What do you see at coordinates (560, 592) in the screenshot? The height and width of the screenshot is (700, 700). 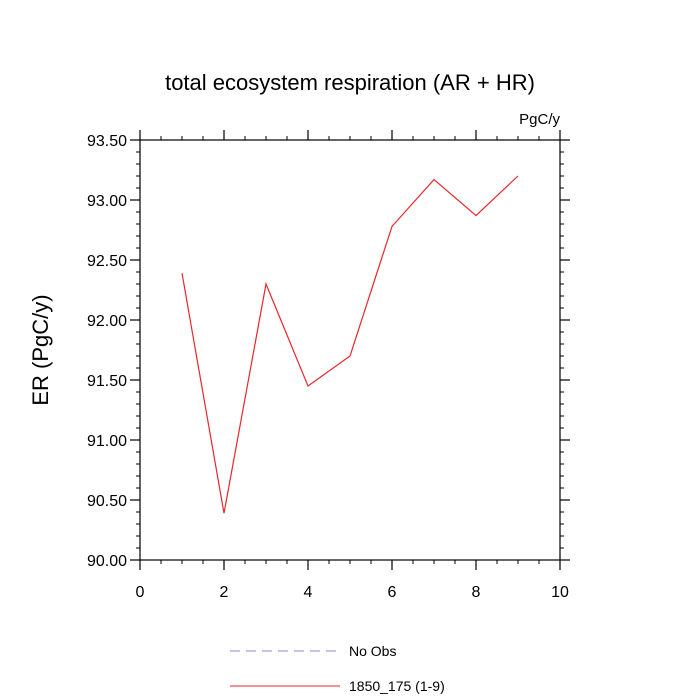 I see `x-tick-label: 10` at bounding box center [560, 592].